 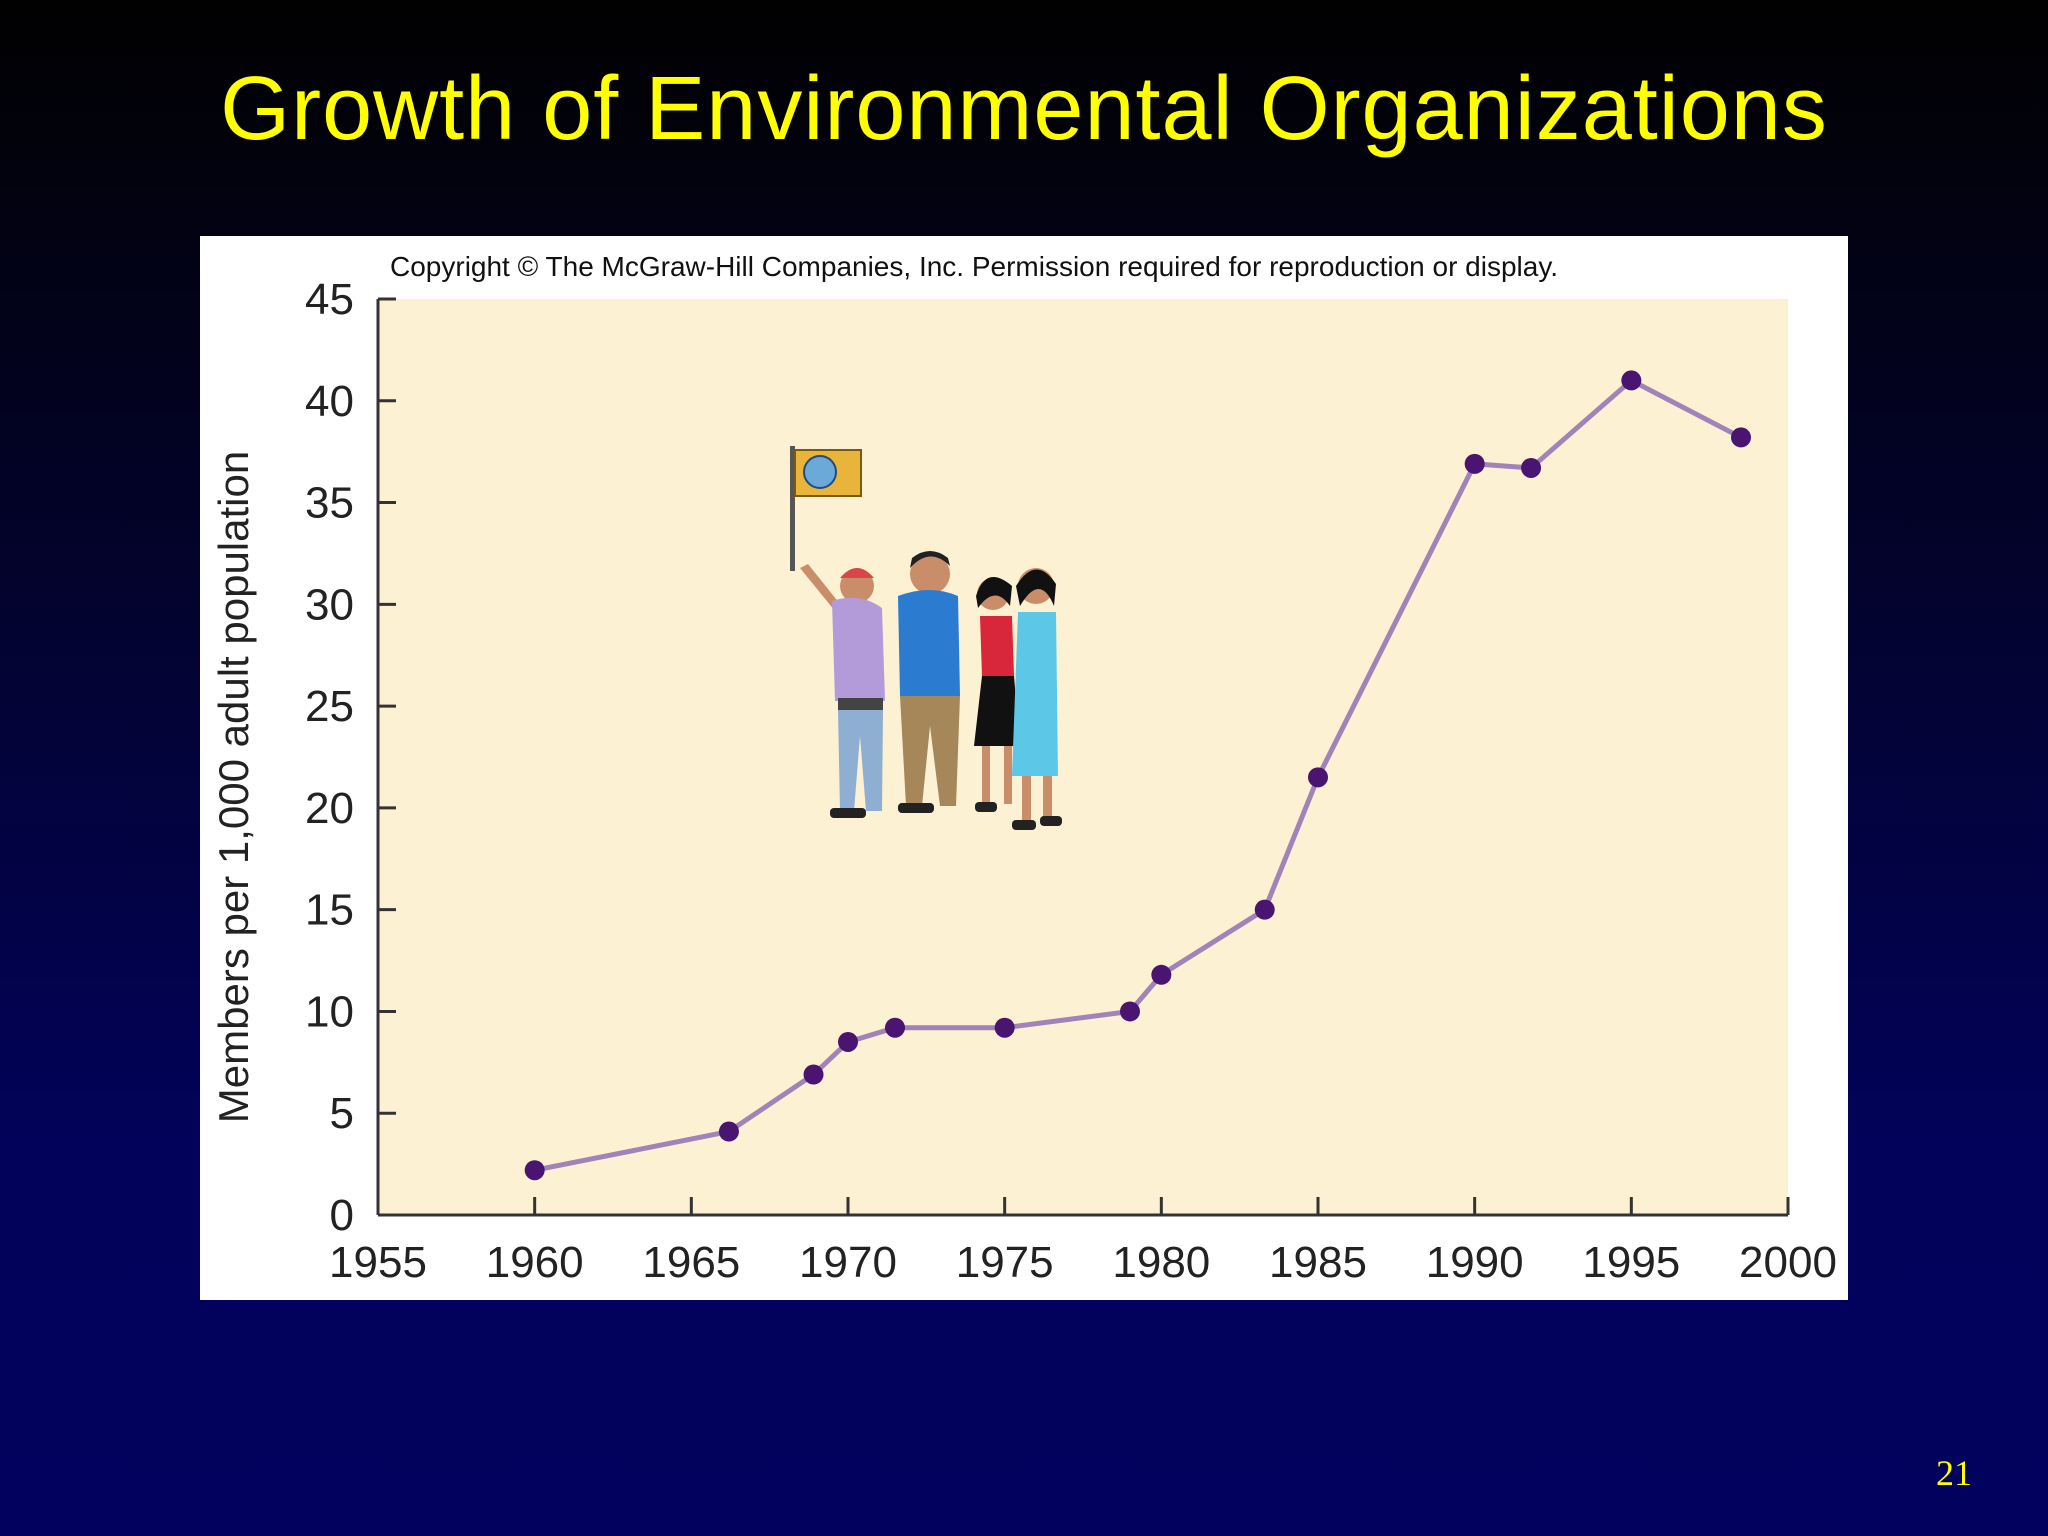 What do you see at coordinates (1954, 1473) in the screenshot?
I see `page-number: 21` at bounding box center [1954, 1473].